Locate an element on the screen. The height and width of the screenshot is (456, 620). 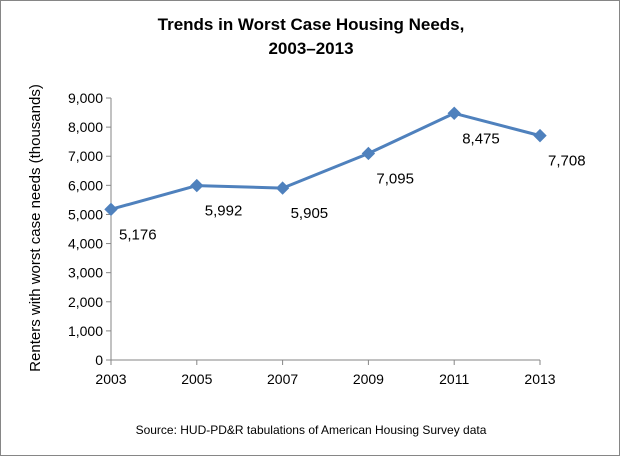
y-tick-label: 8,000 is located at coordinates (85, 127).